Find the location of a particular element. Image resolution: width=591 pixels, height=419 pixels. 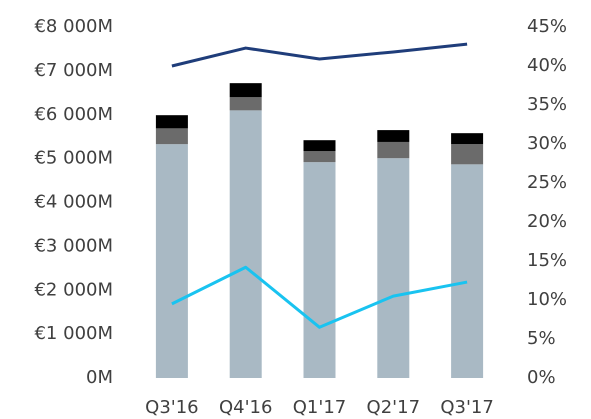

x-tick-label: Q1'17 is located at coordinates (319, 407).